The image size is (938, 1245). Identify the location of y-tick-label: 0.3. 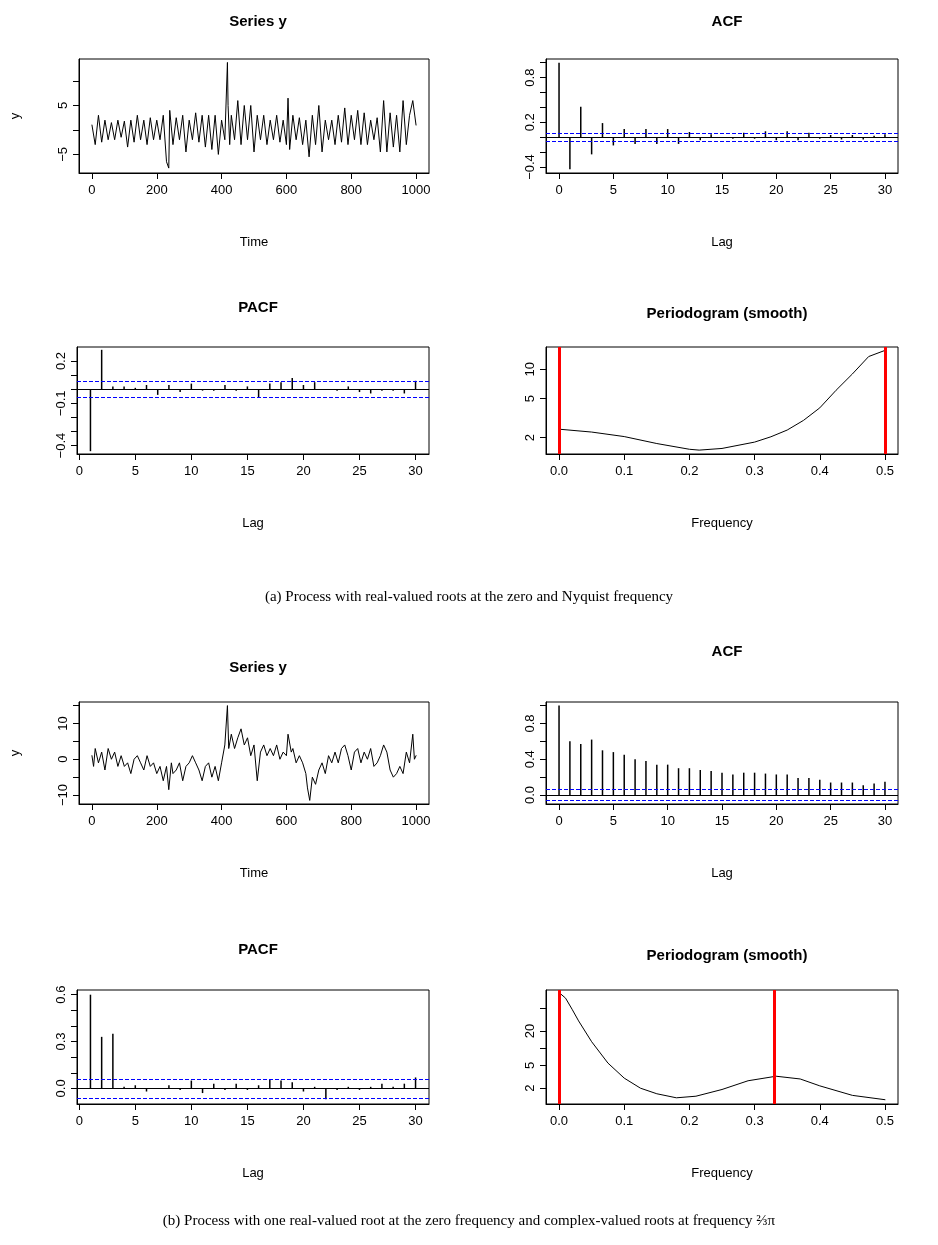
(60, 1041).